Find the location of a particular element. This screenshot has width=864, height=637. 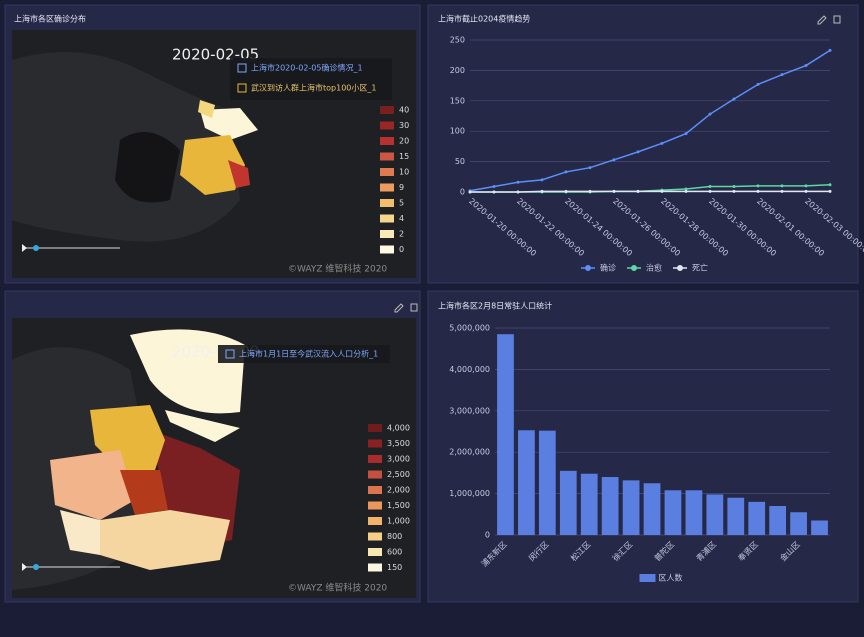

scale-label: 2 is located at coordinates (401, 234).